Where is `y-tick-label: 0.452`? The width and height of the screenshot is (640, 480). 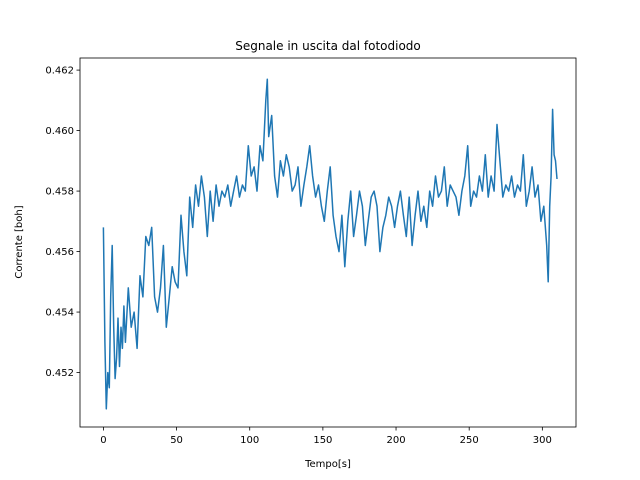 y-tick-label: 0.452 is located at coordinates (59, 373).